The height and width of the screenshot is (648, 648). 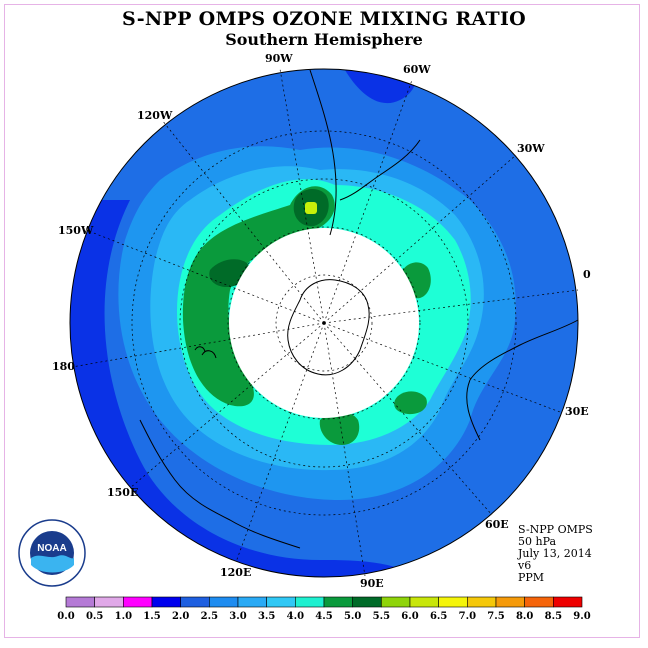 I want to click on lon-label-150w: 150W, so click(x=76, y=230).